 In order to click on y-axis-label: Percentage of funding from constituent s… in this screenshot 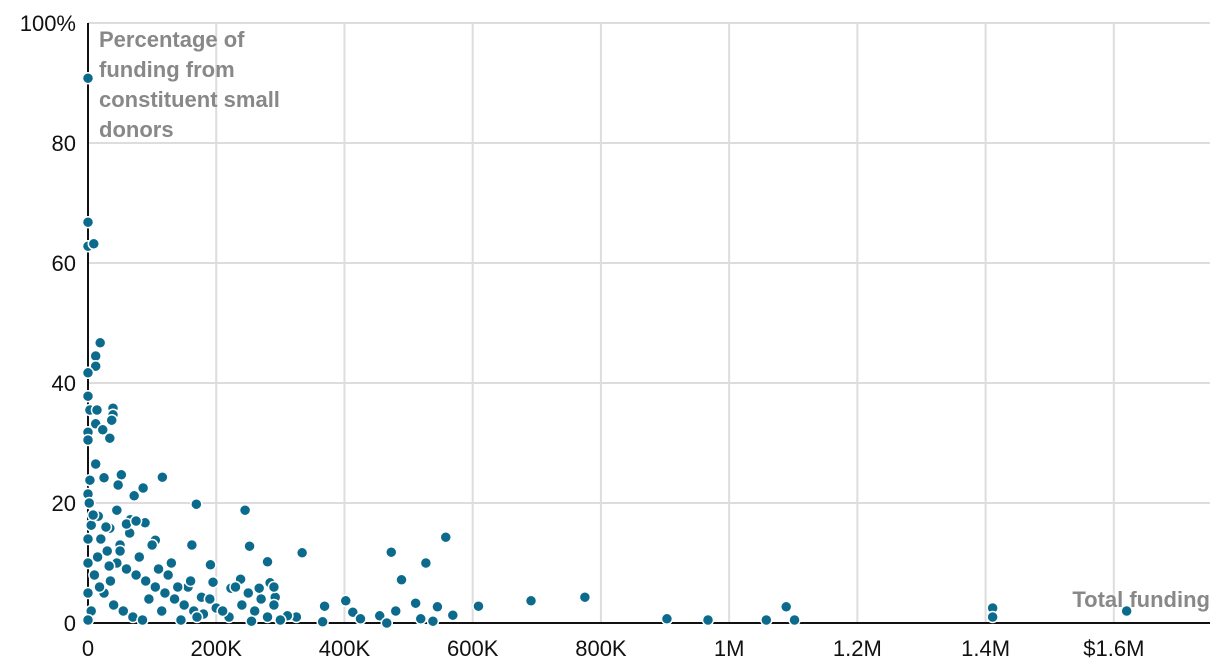, I will do `click(189, 84)`.